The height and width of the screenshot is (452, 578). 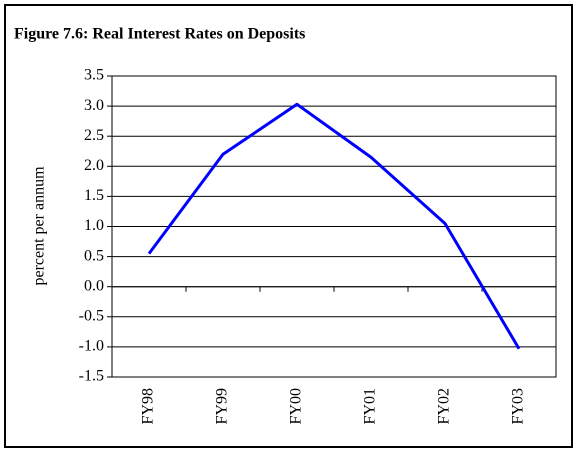 What do you see at coordinates (296, 406) in the screenshot?
I see `x-tick-label: FY00` at bounding box center [296, 406].